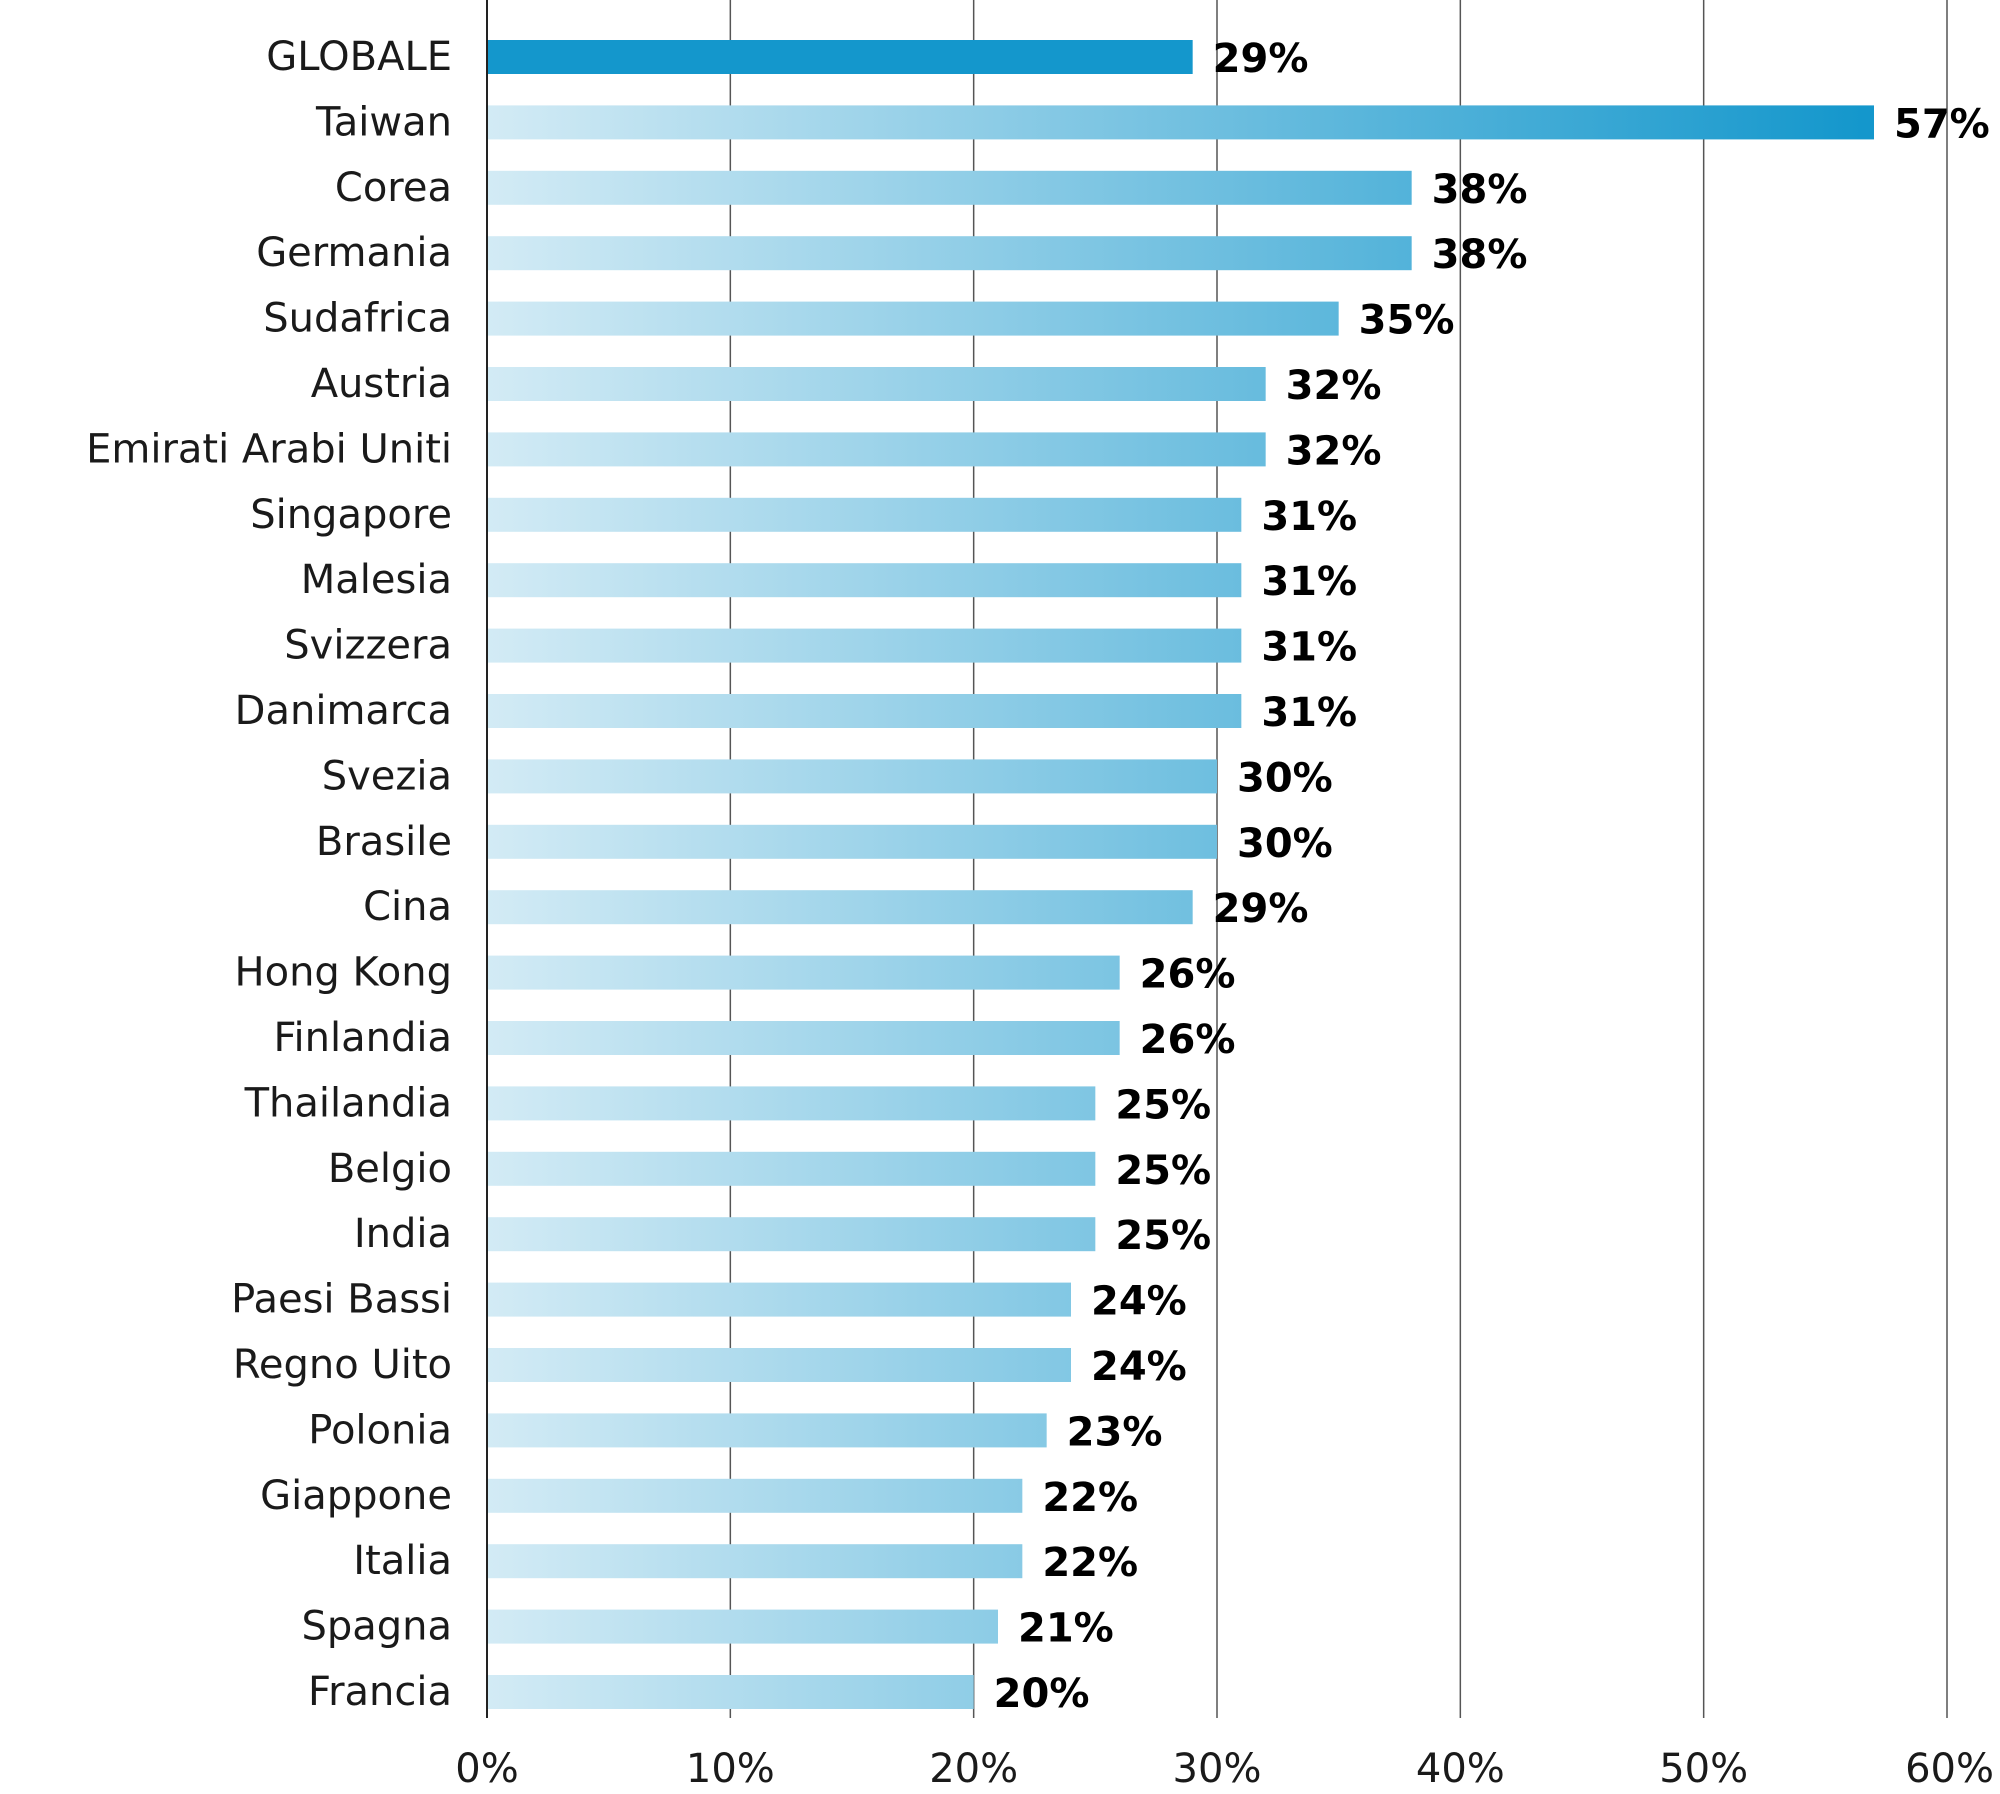 Image resolution: width=2000 pixels, height=1794 pixels. I want to click on category-label: Germania, so click(354, 253).